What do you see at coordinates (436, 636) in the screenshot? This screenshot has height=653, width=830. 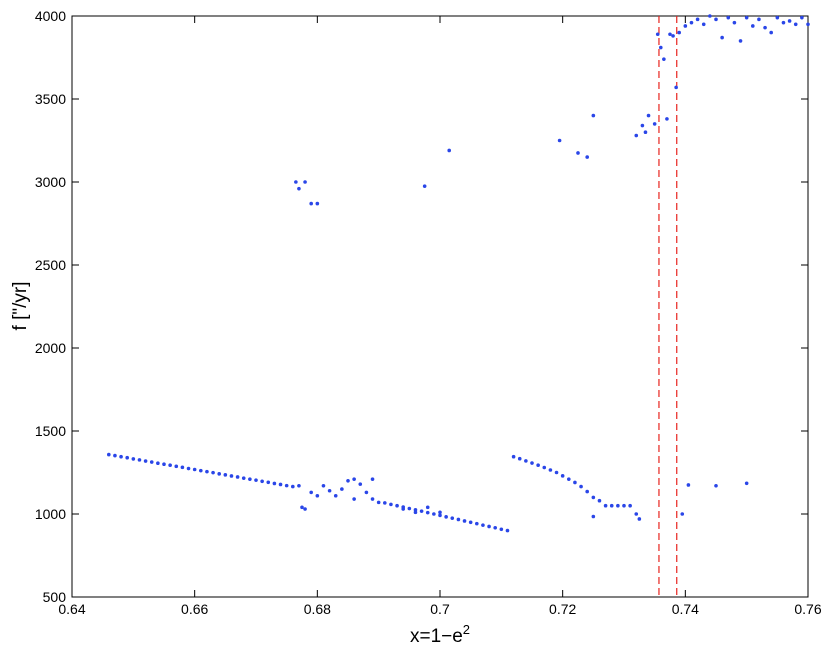 I see `x-axis-label-base: x=1−e` at bounding box center [436, 636].